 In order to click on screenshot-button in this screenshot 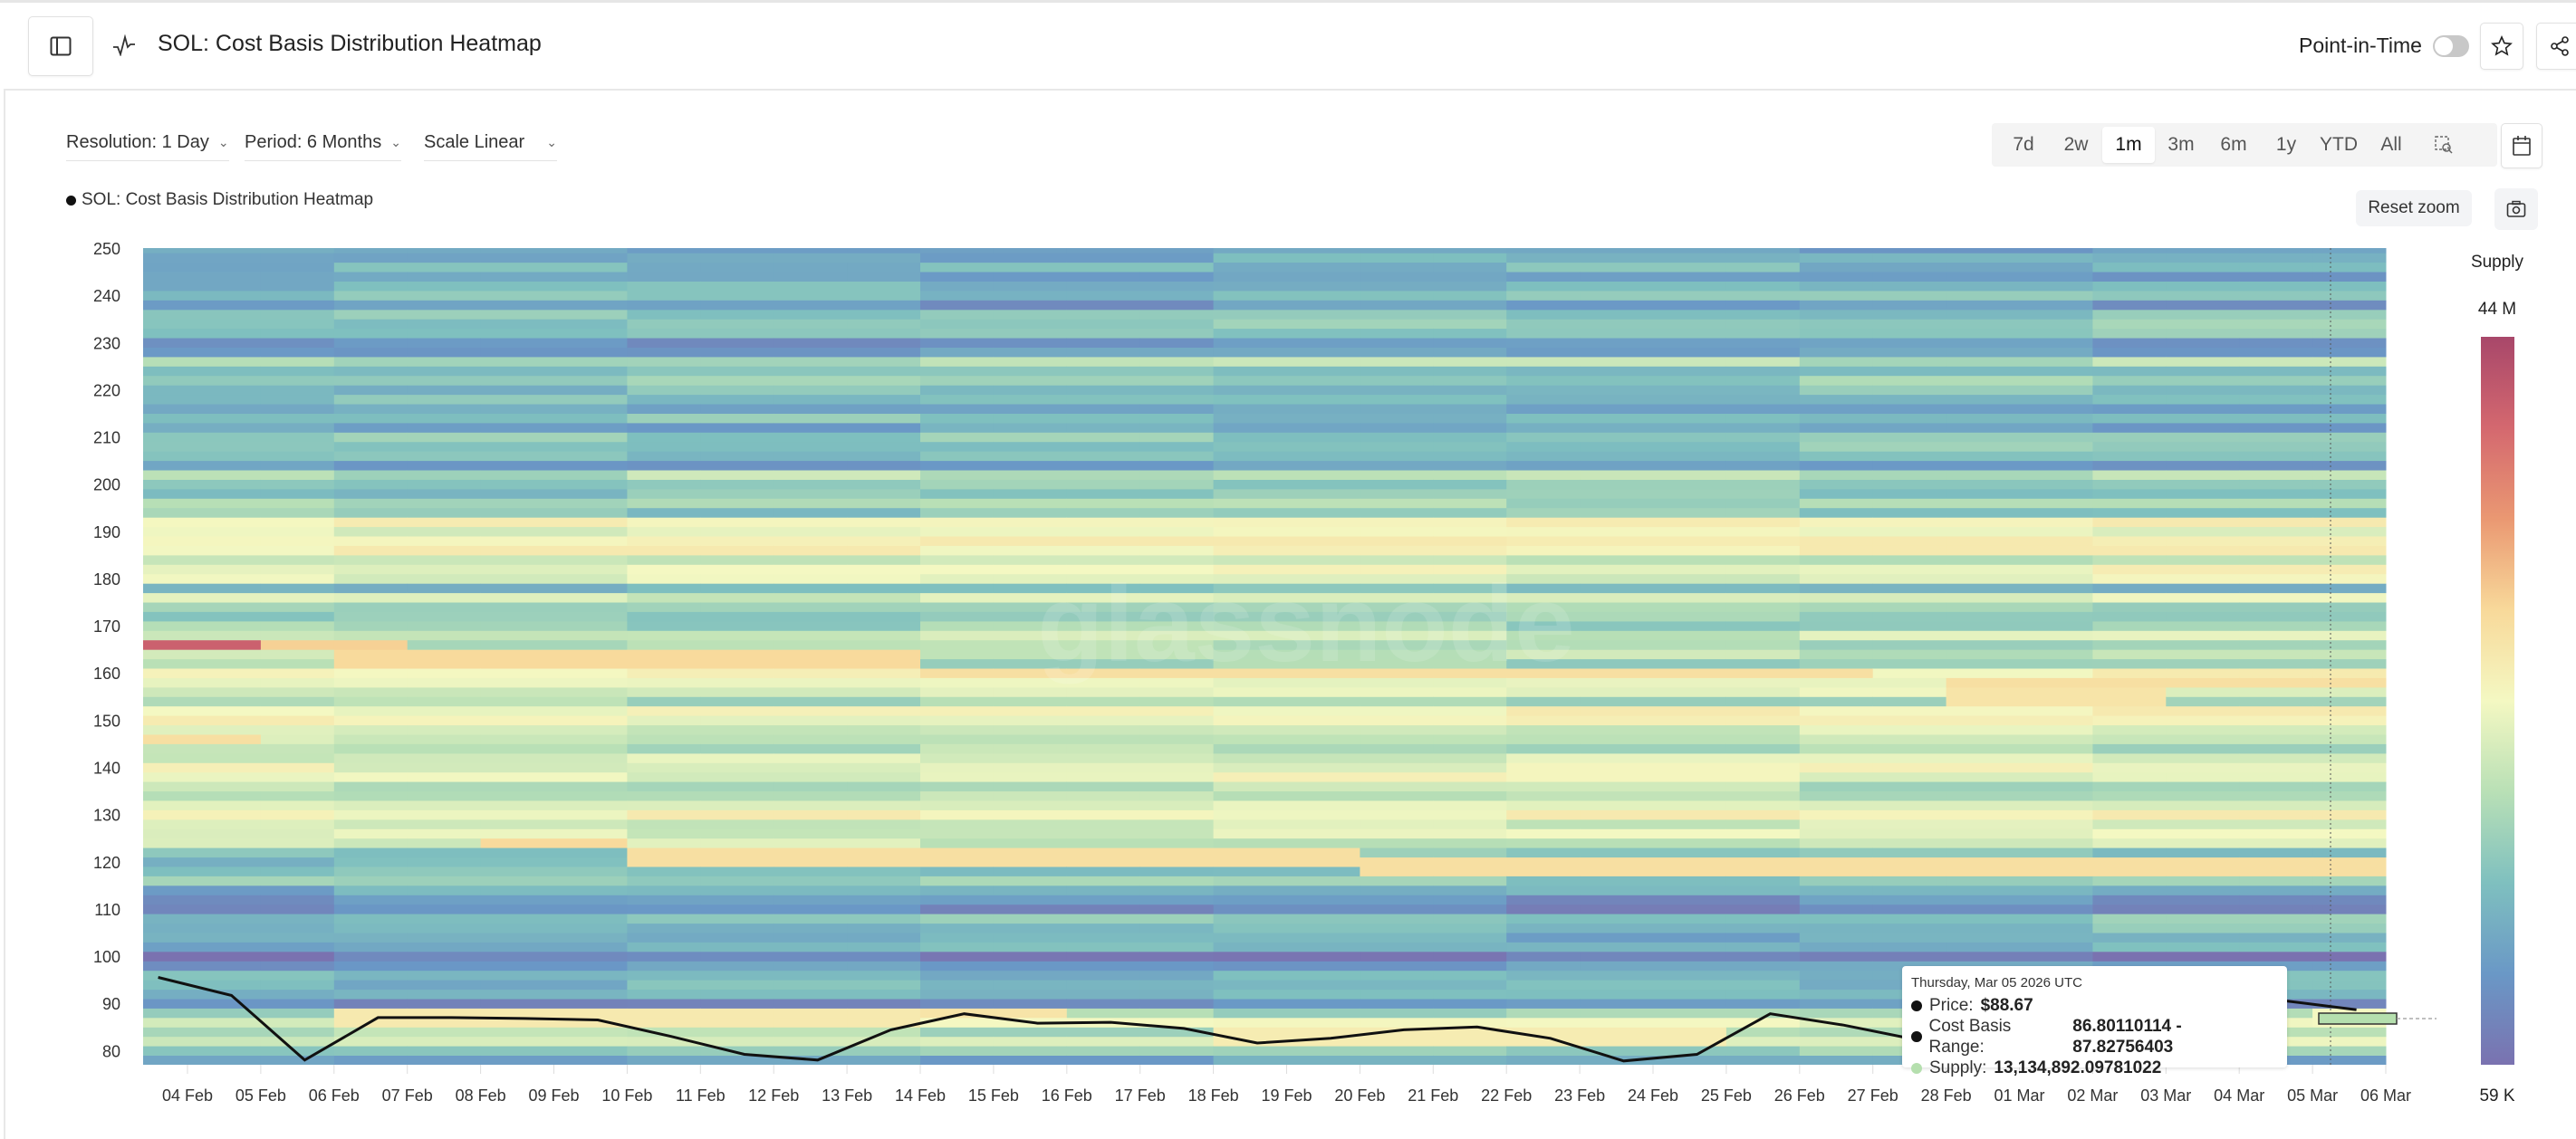, I will do `click(2516, 209)`.